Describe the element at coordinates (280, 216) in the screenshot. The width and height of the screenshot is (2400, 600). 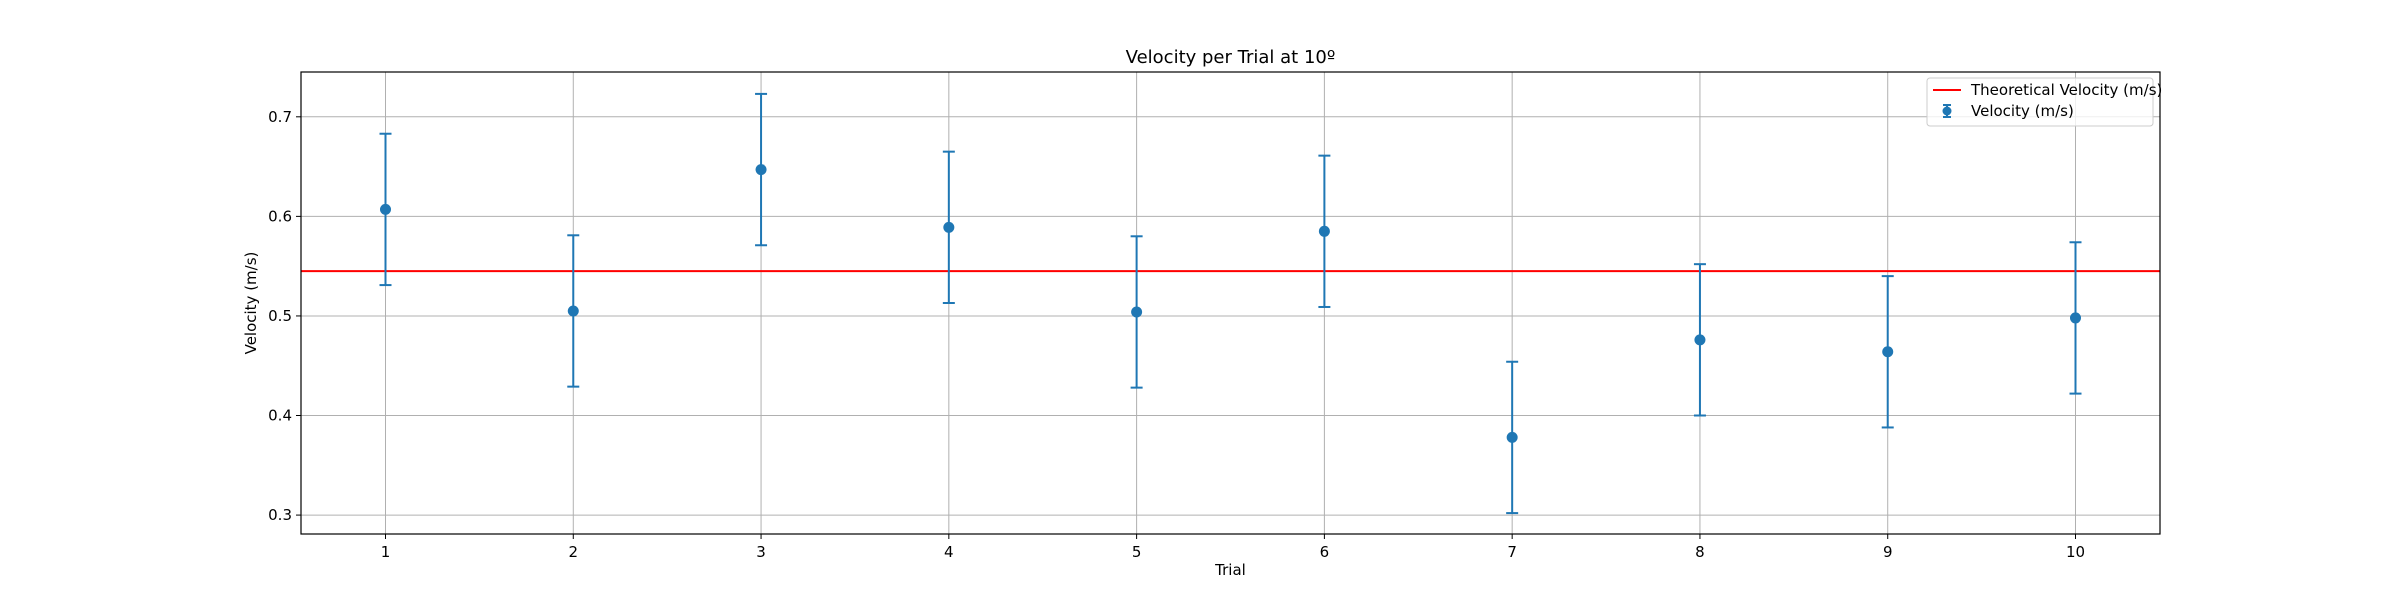
I see `y-tick-label: 0.6` at that location.